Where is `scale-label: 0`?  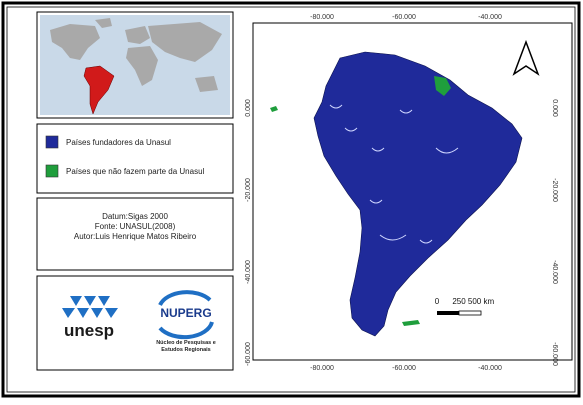 scale-label: 0 is located at coordinates (437, 301).